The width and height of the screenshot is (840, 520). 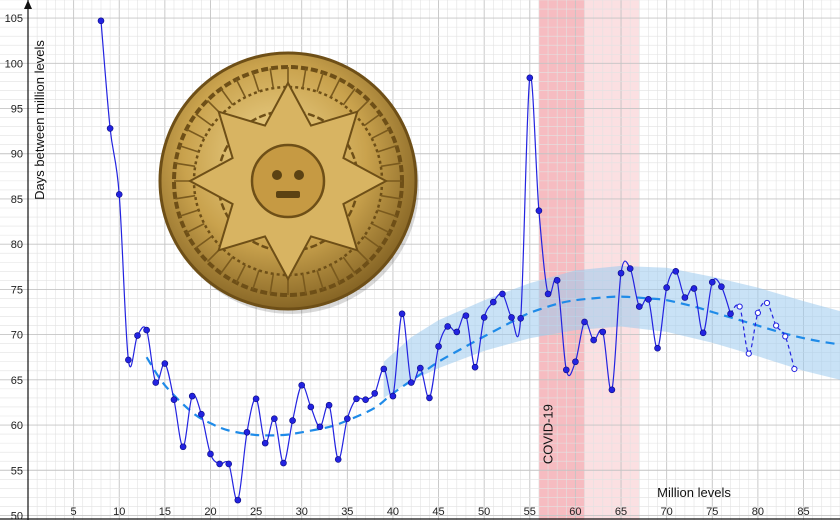 What do you see at coordinates (165, 512) in the screenshot?
I see `x-tick-label: 15` at bounding box center [165, 512].